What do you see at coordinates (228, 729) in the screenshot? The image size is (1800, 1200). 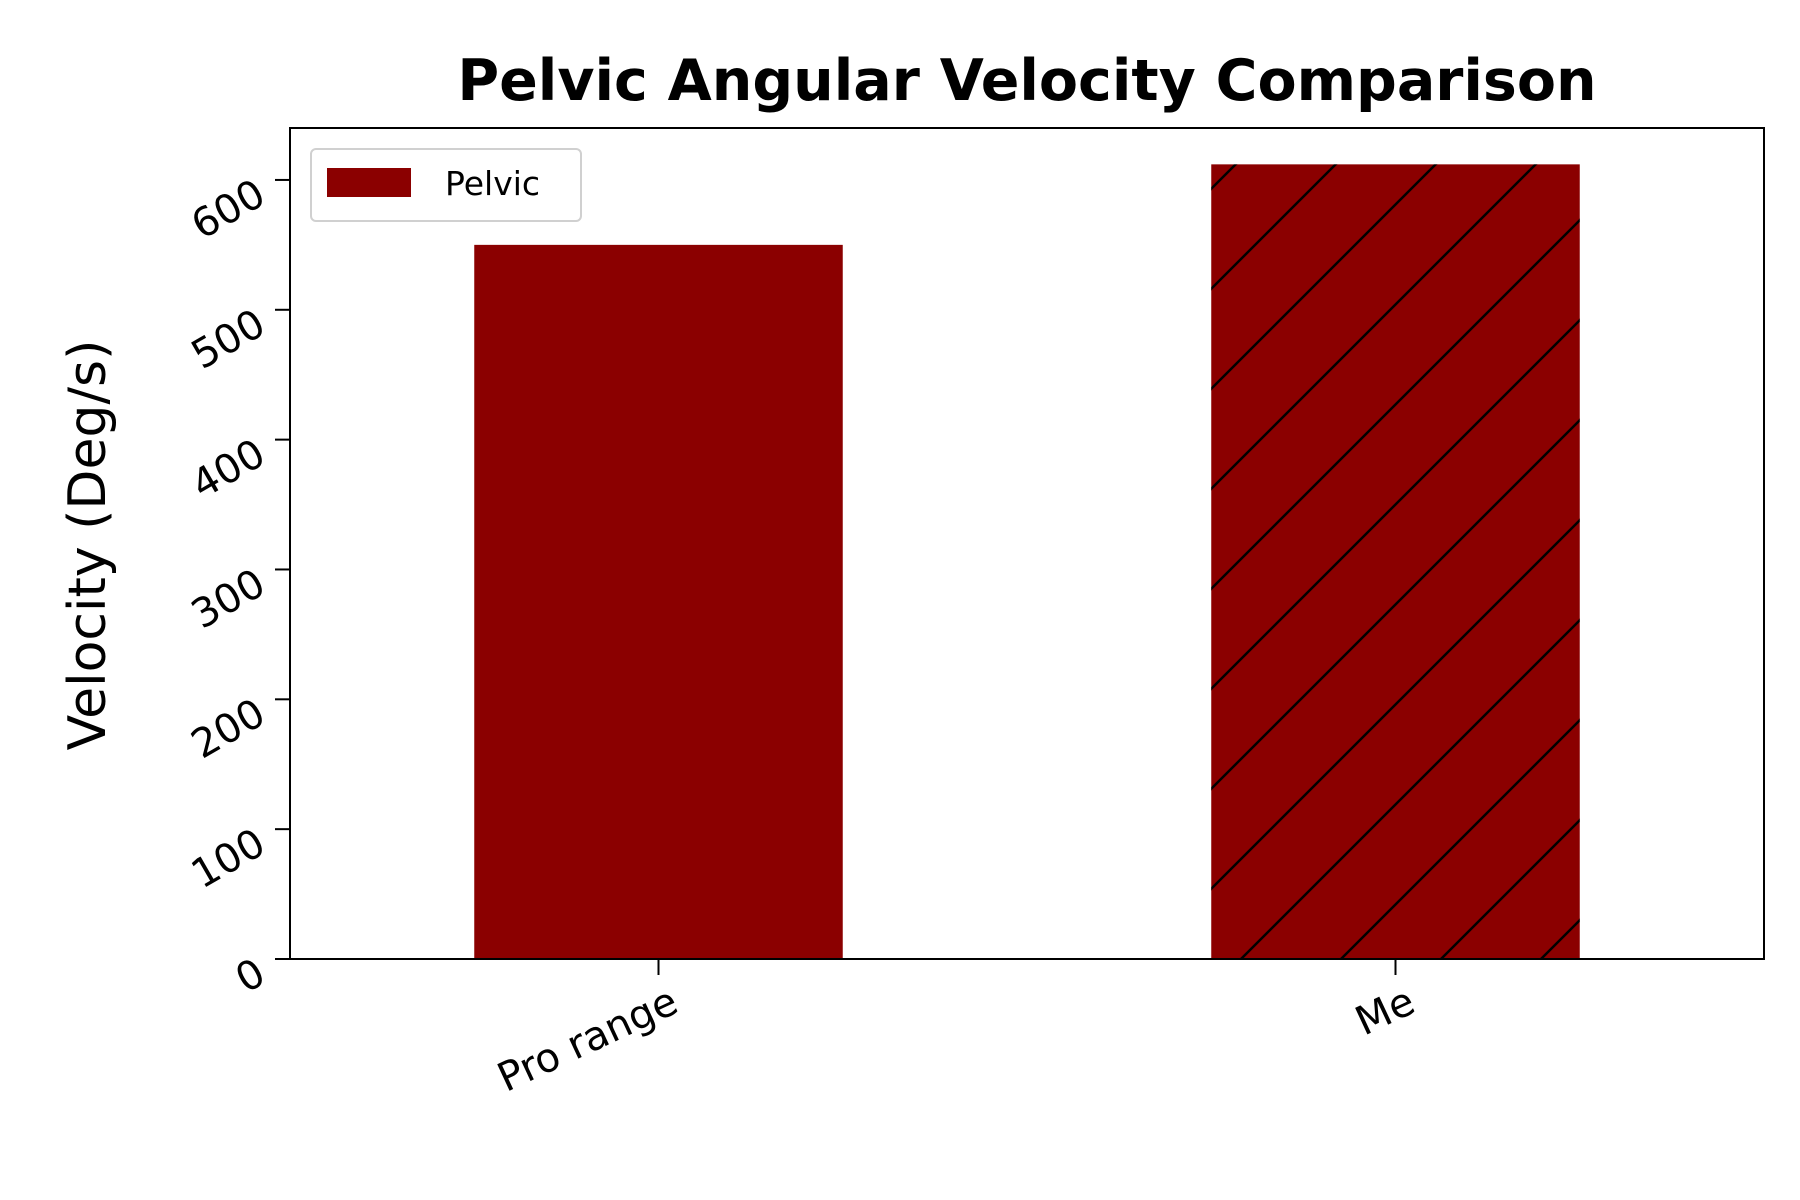 I see `y-tick-label: 200` at bounding box center [228, 729].